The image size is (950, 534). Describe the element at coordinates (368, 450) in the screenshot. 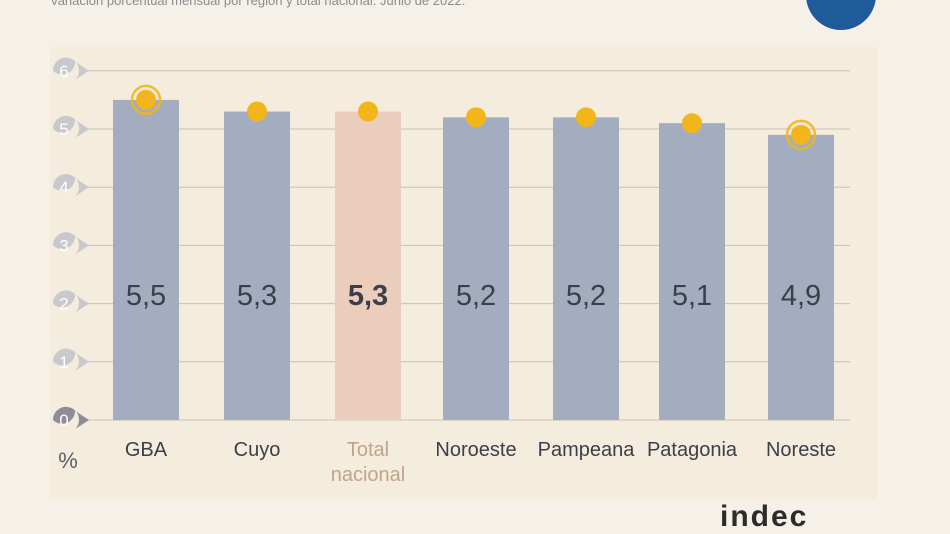

I see `x-tick-label: Total` at that location.